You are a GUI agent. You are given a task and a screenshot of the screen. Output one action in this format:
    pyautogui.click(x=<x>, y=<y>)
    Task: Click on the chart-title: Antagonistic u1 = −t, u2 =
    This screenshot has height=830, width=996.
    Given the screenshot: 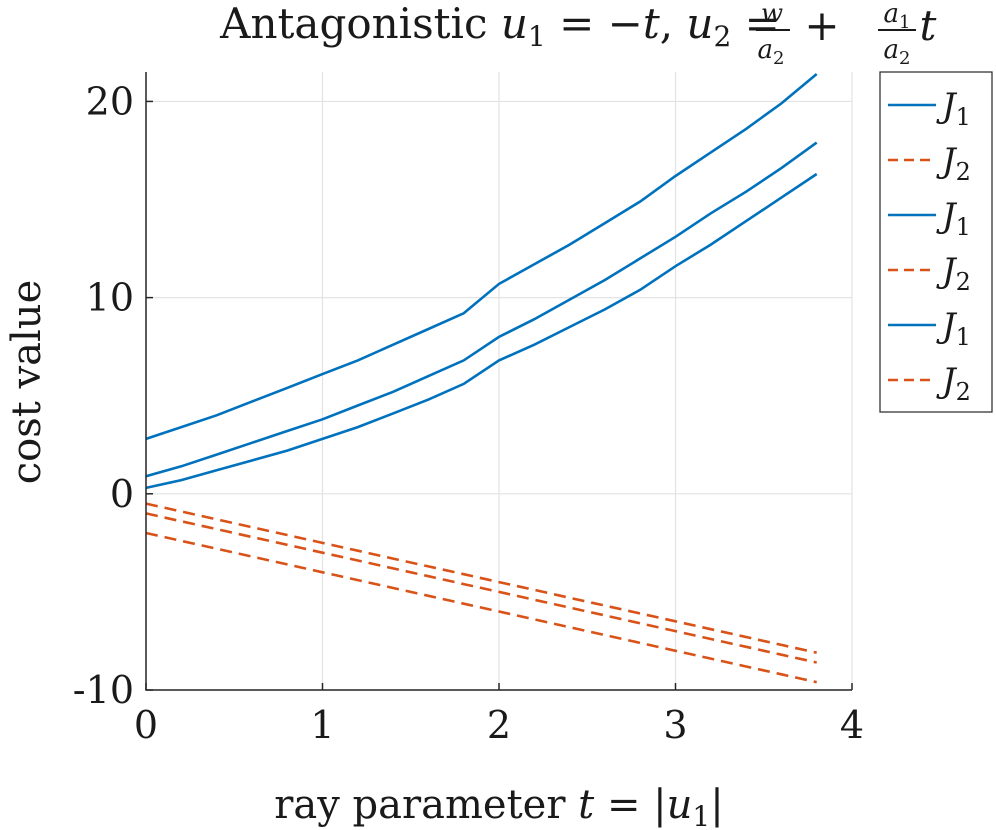 What is the action you would take?
    pyautogui.click(x=499, y=26)
    